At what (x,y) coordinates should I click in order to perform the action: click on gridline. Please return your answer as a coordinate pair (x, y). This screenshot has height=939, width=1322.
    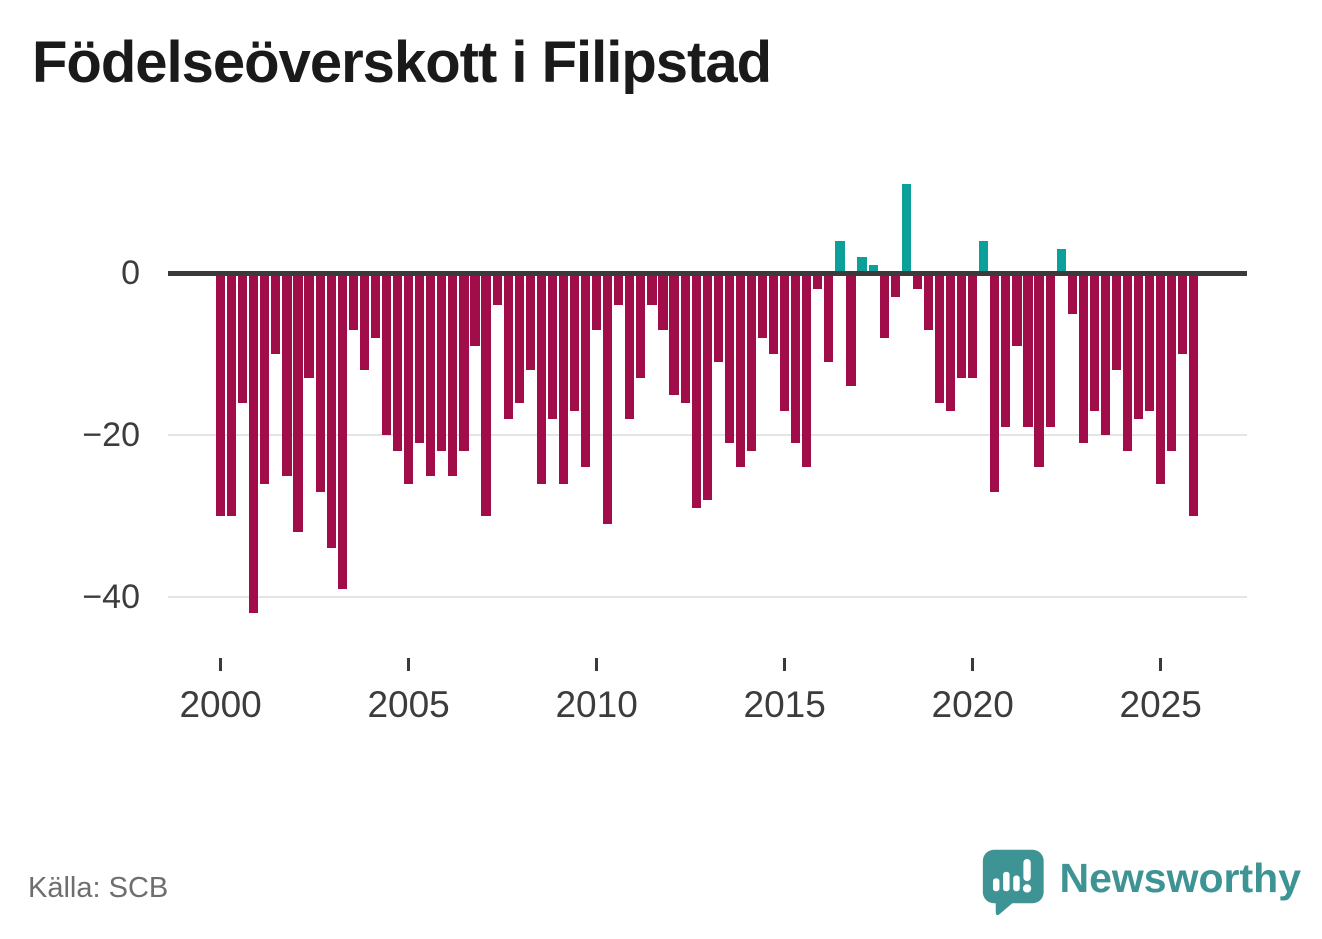
    Looking at the image, I should click on (707, 597).